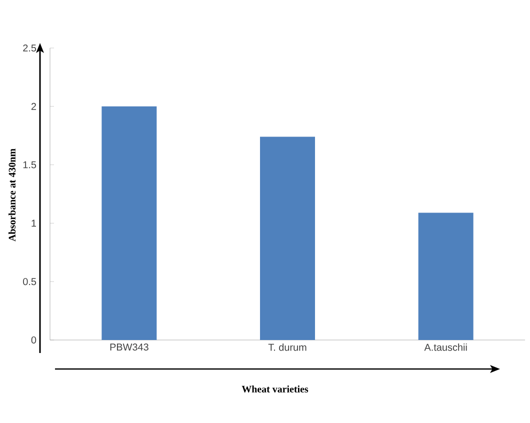 The image size is (530, 423). I want to click on y-tick-label: 0.5, so click(29, 282).